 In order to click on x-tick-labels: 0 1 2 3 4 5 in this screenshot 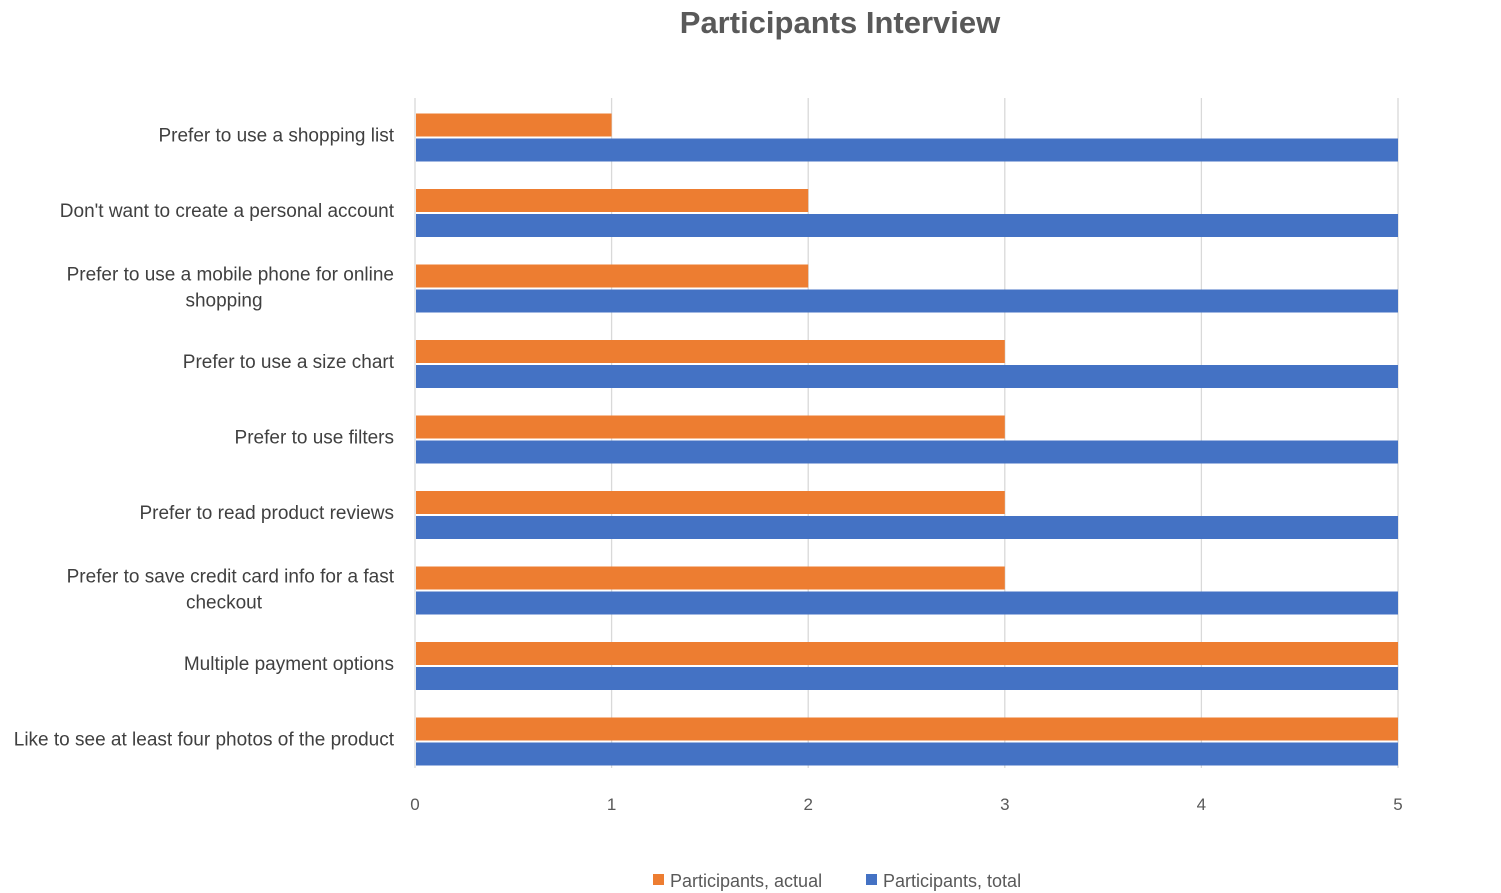, I will do `click(906, 804)`.